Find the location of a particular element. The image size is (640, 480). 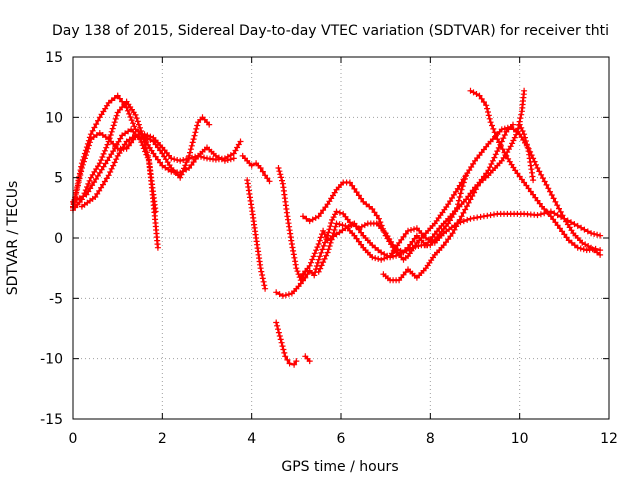

y-tick-label: 5 is located at coordinates (58, 179).